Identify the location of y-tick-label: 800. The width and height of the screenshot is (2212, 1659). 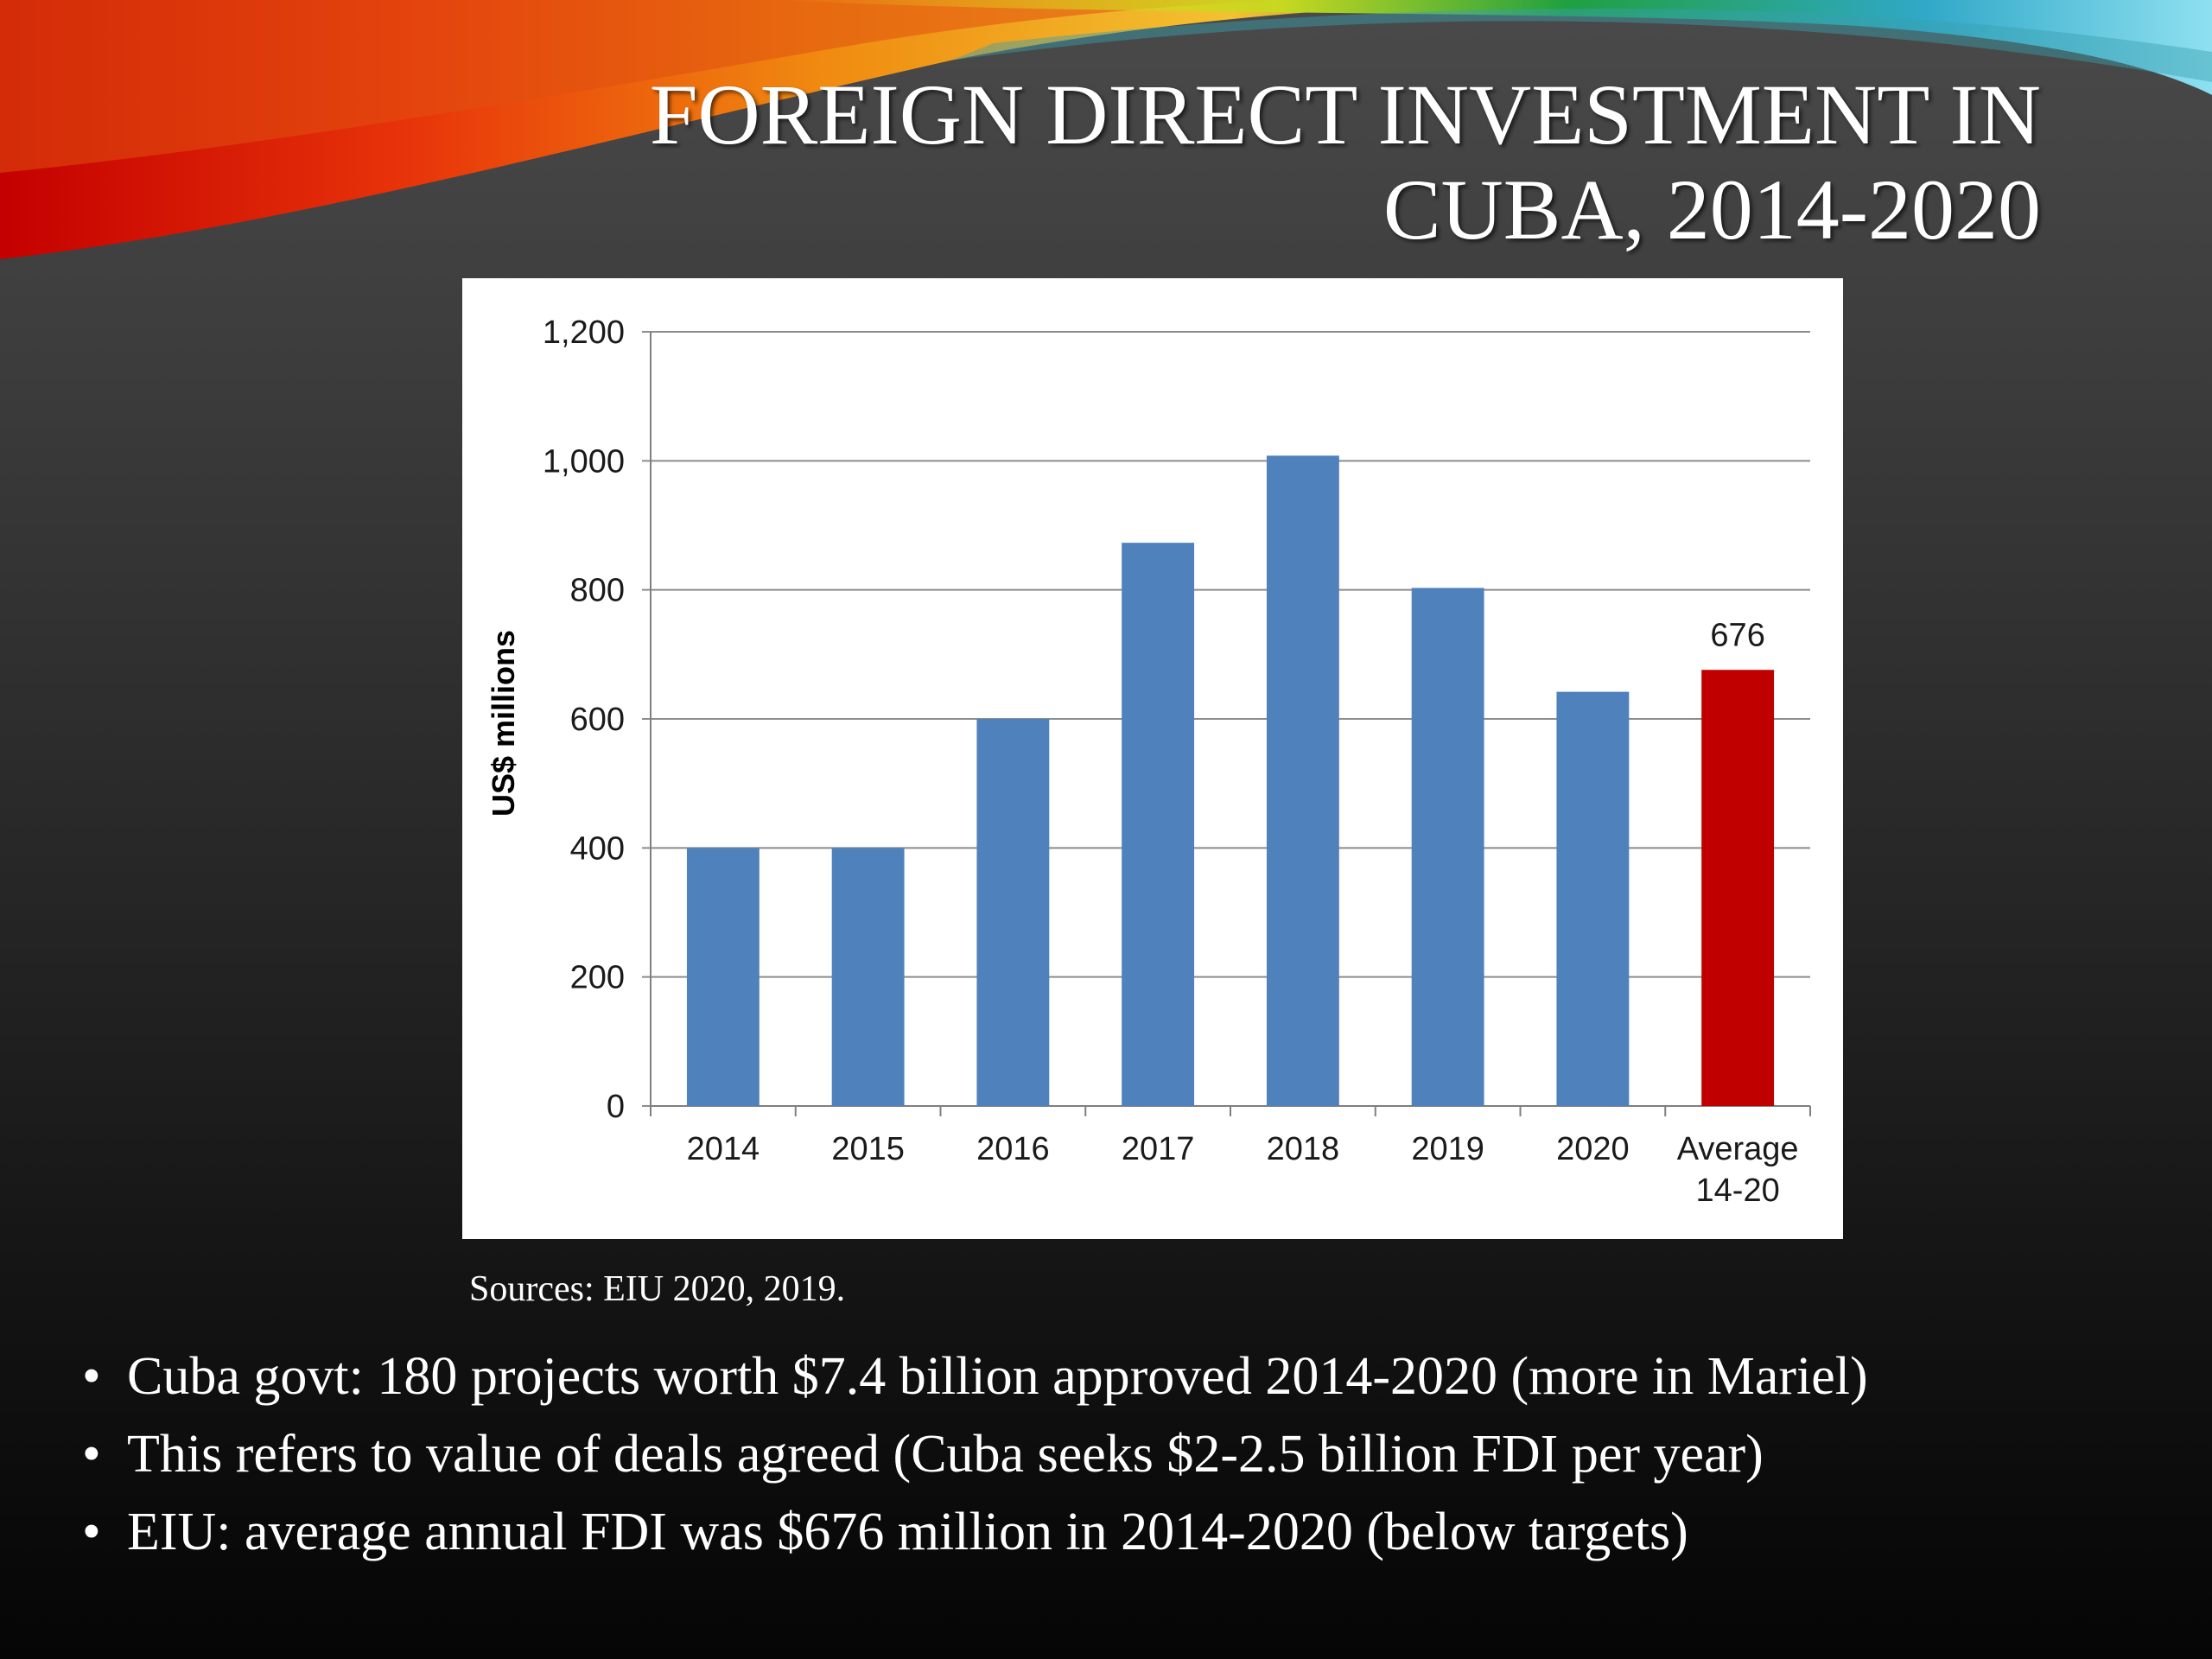
(597, 591).